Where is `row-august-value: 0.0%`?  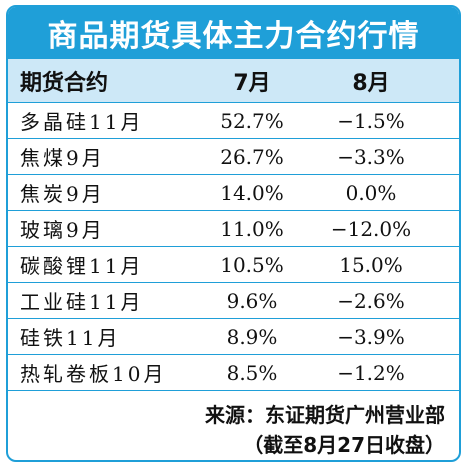
row-august-value: 0.0% is located at coordinates (371, 192).